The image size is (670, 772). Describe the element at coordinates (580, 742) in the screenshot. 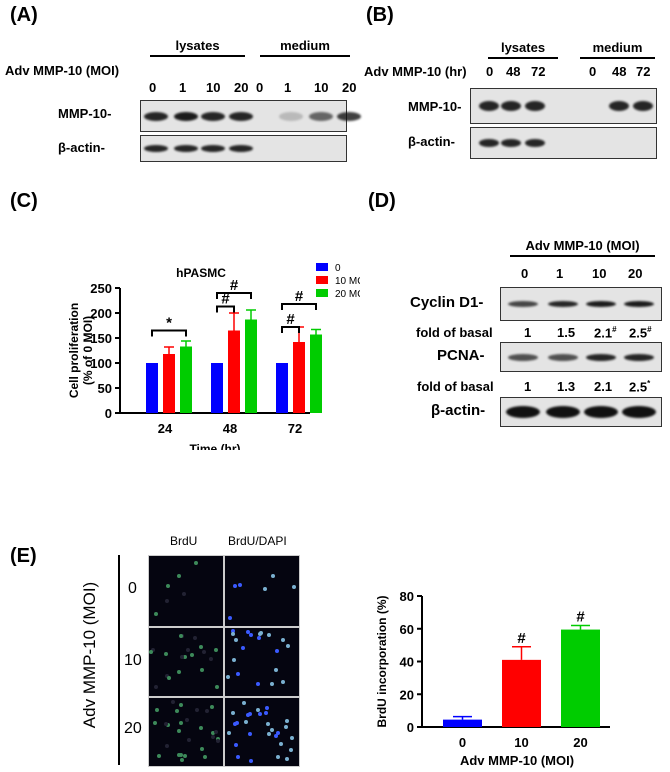

I see `x-tick-label: 20` at that location.